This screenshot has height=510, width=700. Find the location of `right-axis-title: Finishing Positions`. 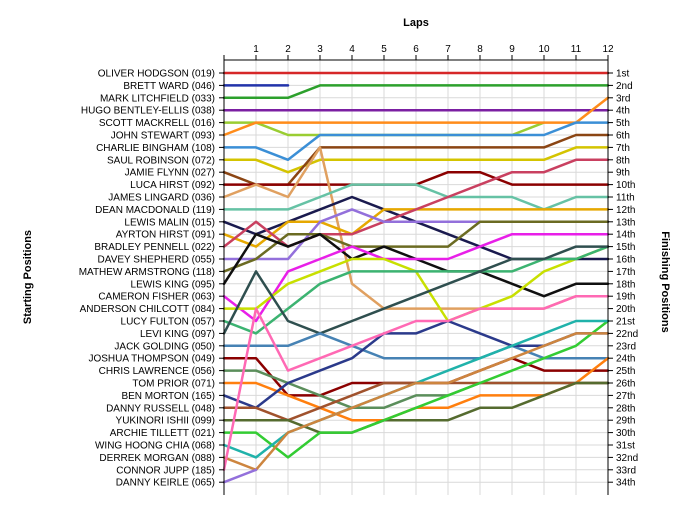

right-axis-title: Finishing Positions is located at coordinates (665, 281).